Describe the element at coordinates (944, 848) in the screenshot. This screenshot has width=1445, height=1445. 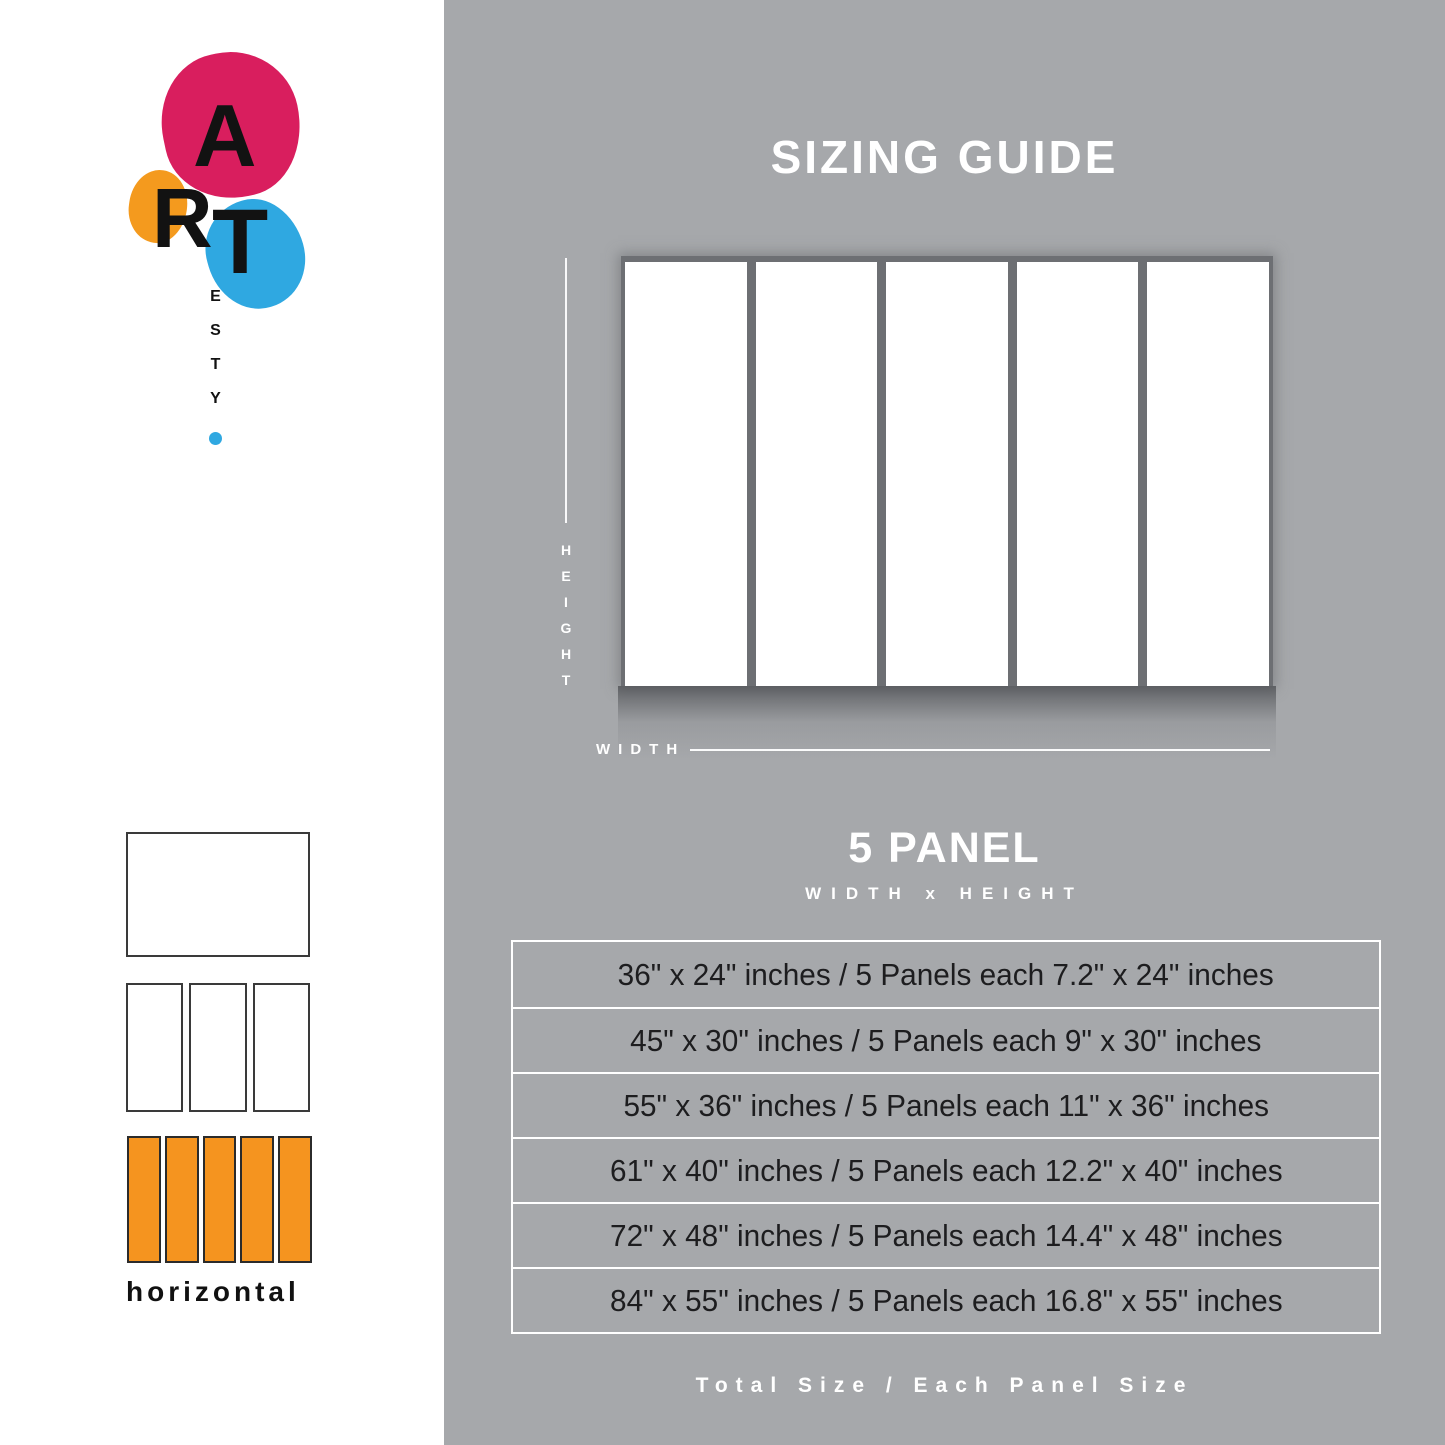
I see `panel-count-heading: 5 PANEL` at that location.